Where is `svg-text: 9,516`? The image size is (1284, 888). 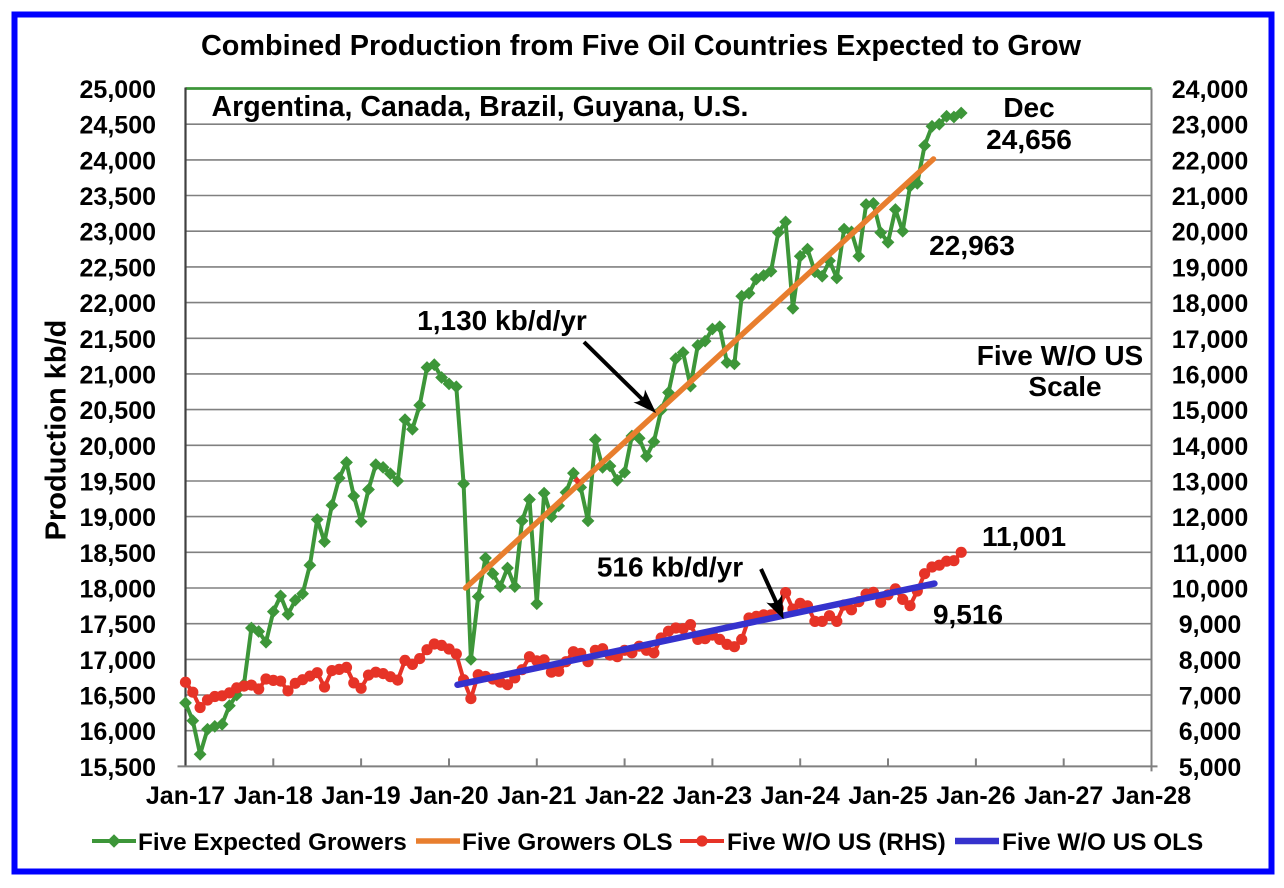
svg-text: 9,516 is located at coordinates (968, 614).